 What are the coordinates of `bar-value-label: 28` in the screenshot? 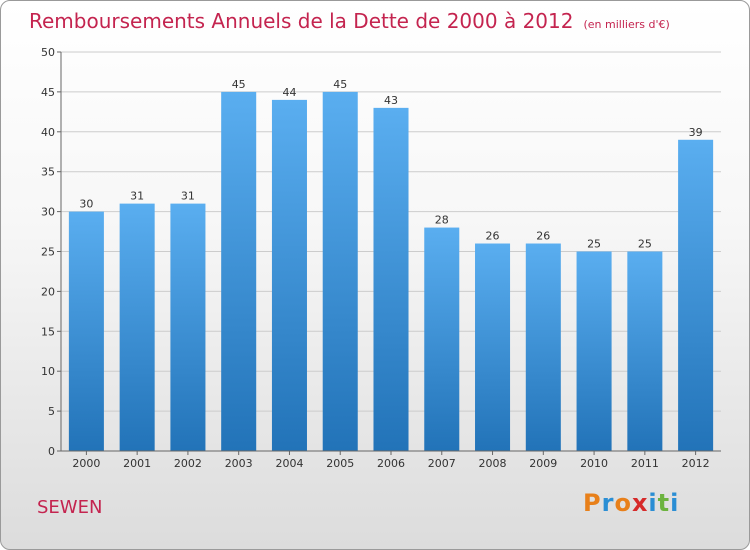 It's located at (442, 220).